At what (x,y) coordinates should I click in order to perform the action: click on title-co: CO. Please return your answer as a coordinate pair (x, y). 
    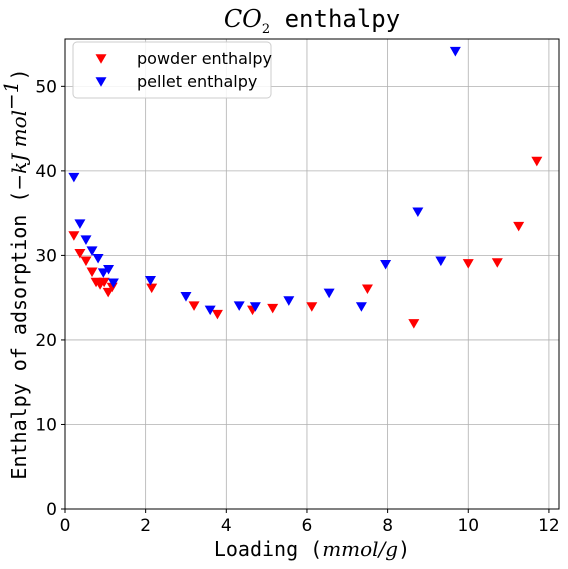
    Looking at the image, I should click on (243, 19).